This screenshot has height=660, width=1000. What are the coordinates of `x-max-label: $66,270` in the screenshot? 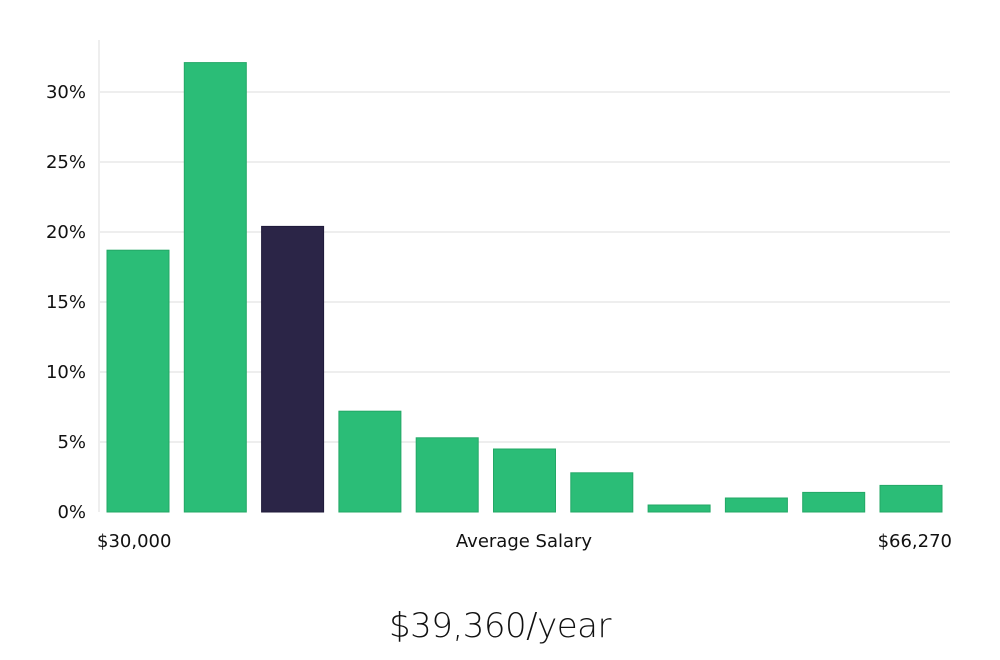 It's located at (915, 541).